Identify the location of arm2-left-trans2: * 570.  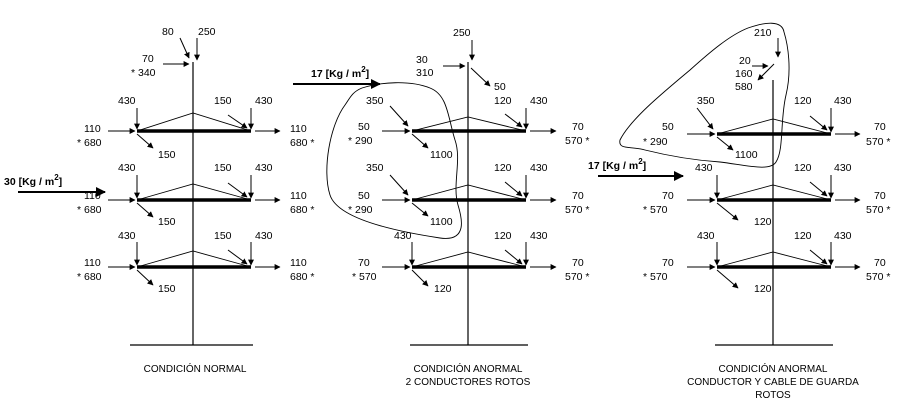
(655, 210).